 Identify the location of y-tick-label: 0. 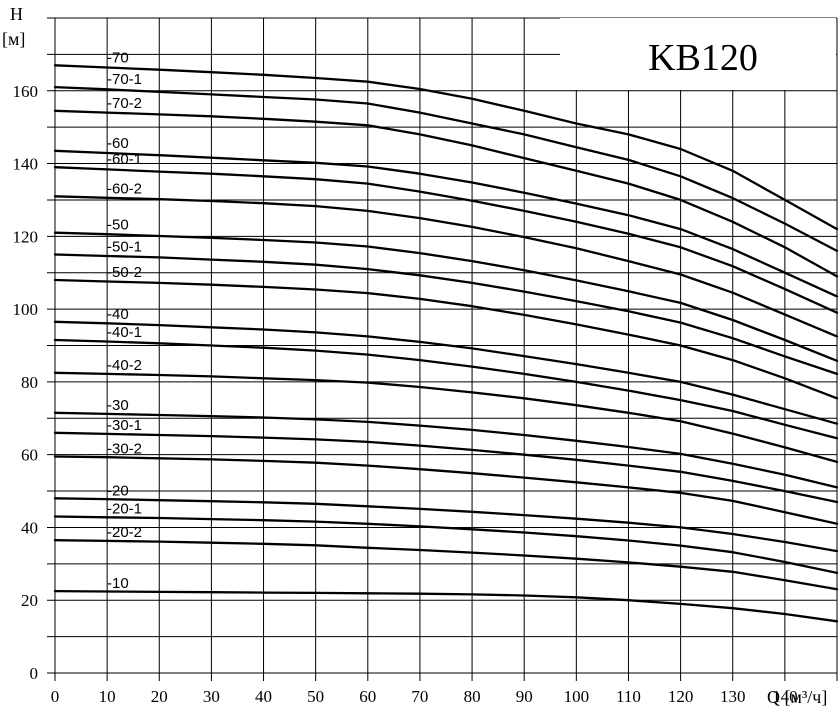
(34, 673).